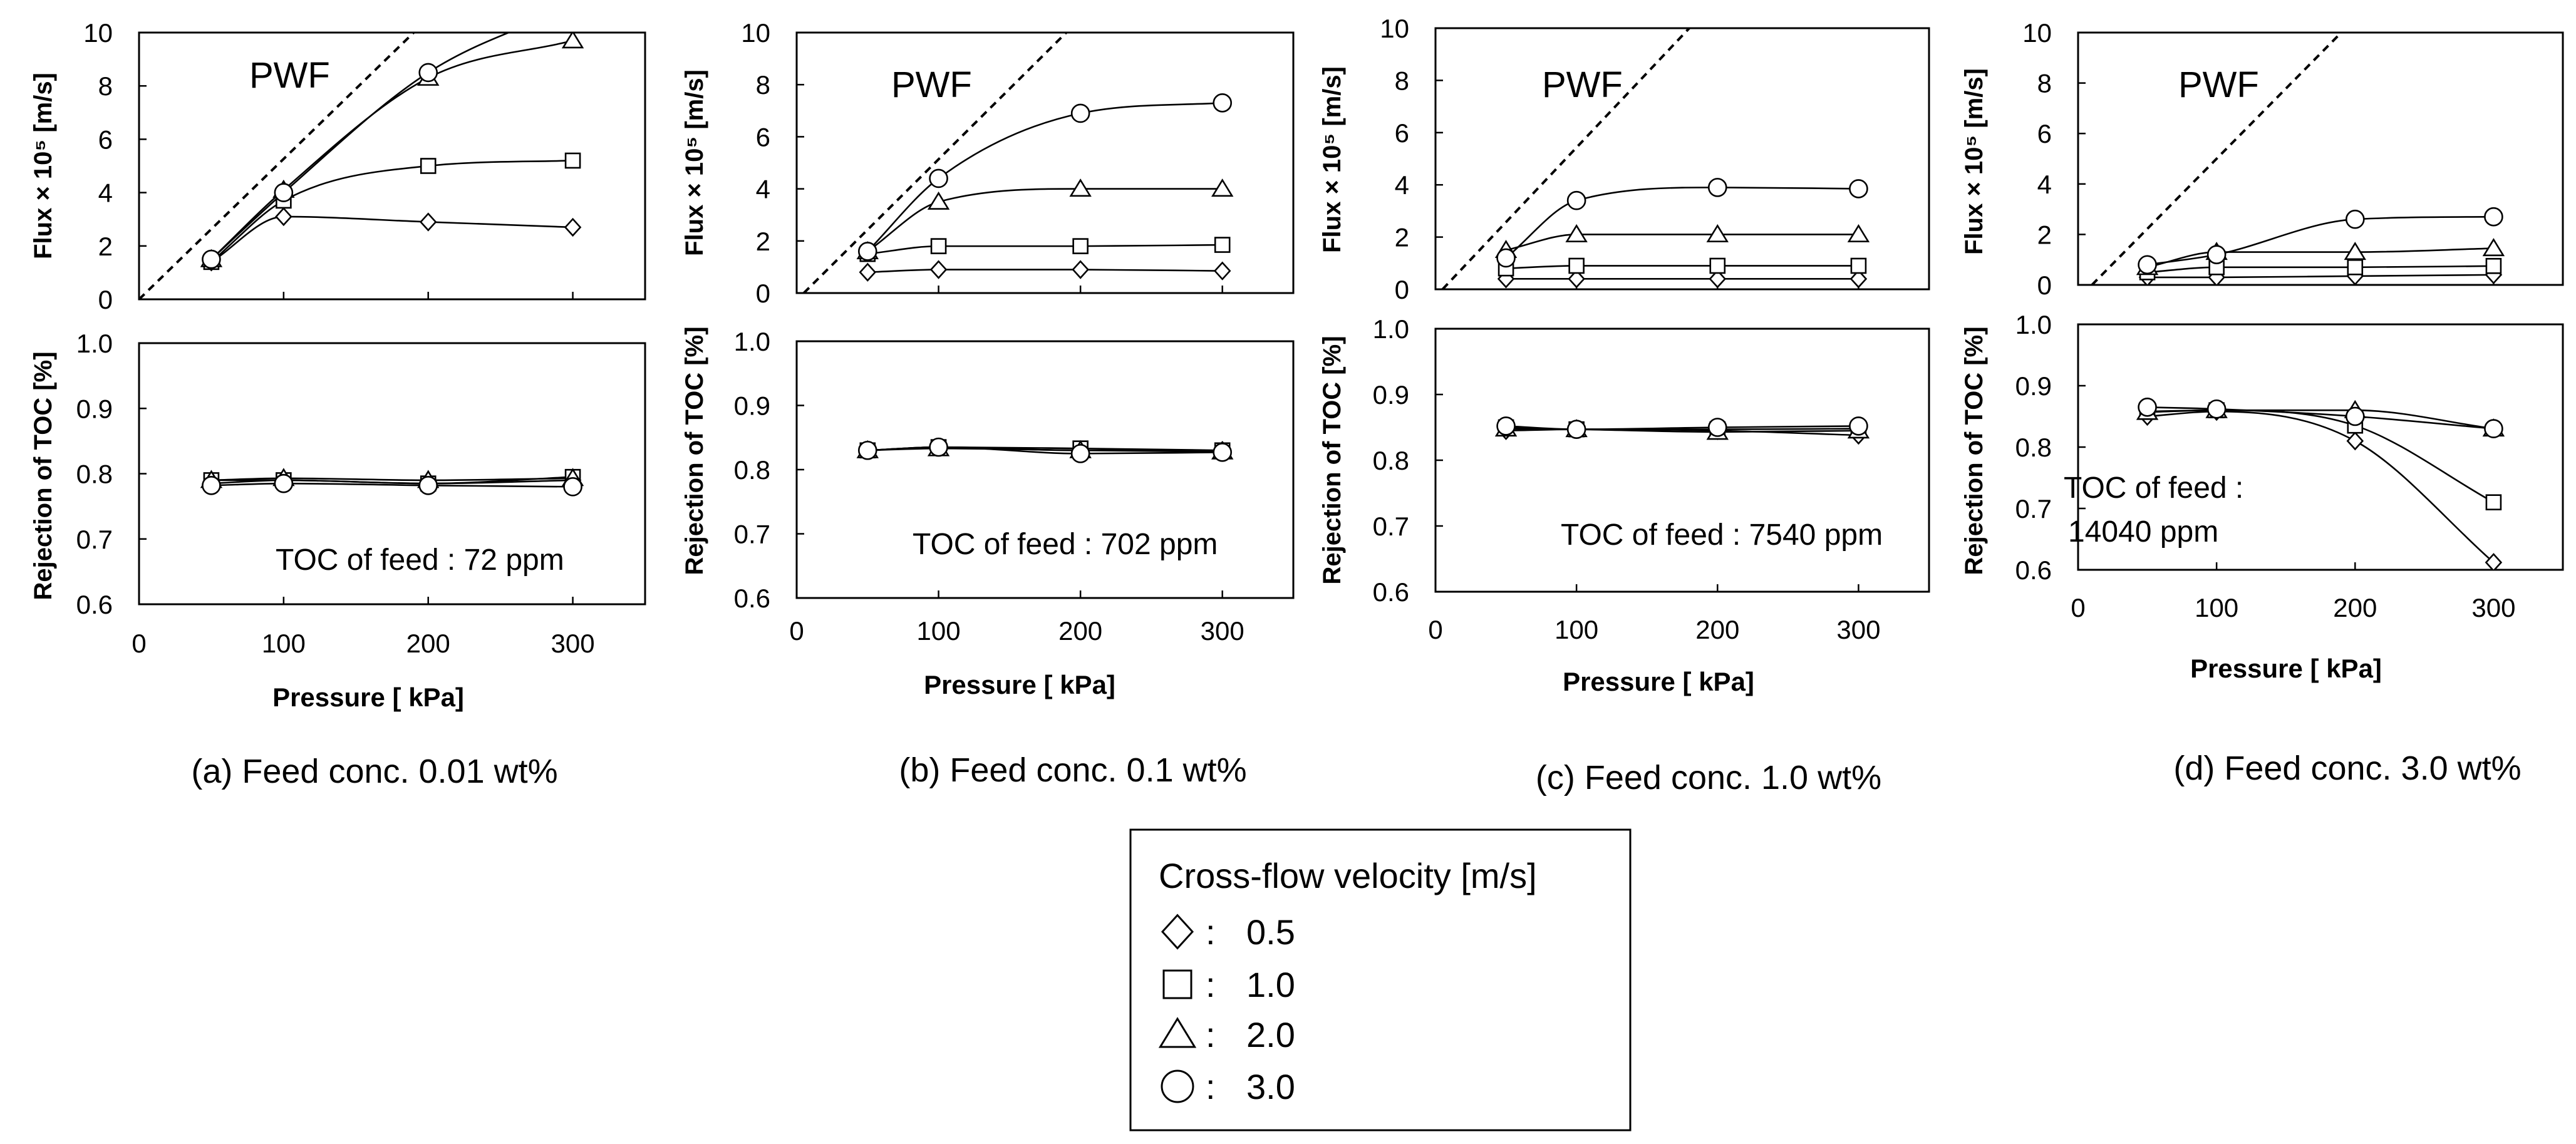 This screenshot has height=1144, width=2576. Describe the element at coordinates (1065, 545) in the screenshot. I see `toc-annotation: TOC of feed : 702 ppm` at that location.